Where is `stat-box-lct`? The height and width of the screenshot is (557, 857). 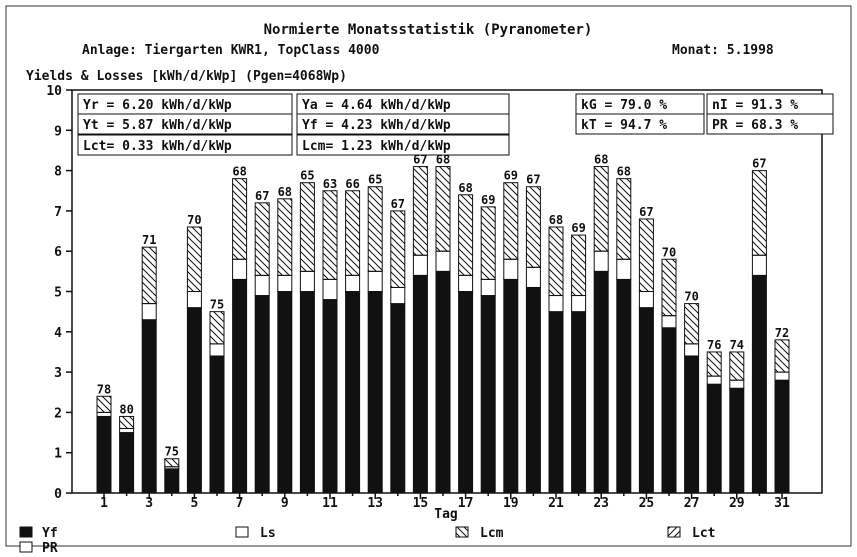 stat-box-lct is located at coordinates (185, 145).